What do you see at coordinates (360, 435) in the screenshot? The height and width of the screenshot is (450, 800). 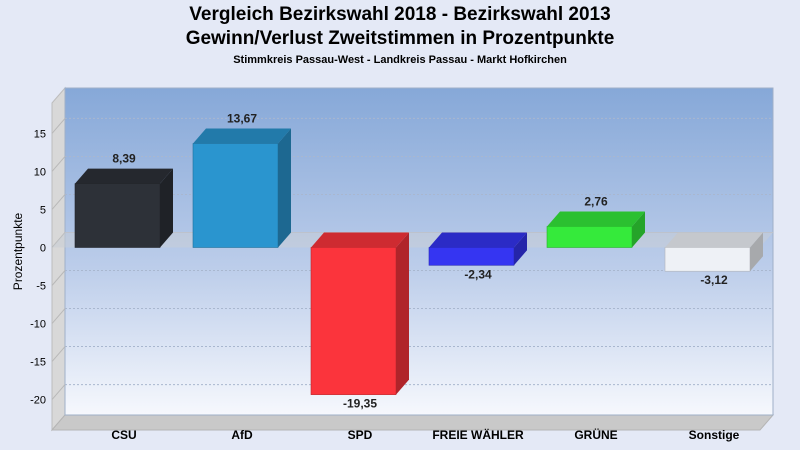 I see `x-tick-label: SPD` at bounding box center [360, 435].